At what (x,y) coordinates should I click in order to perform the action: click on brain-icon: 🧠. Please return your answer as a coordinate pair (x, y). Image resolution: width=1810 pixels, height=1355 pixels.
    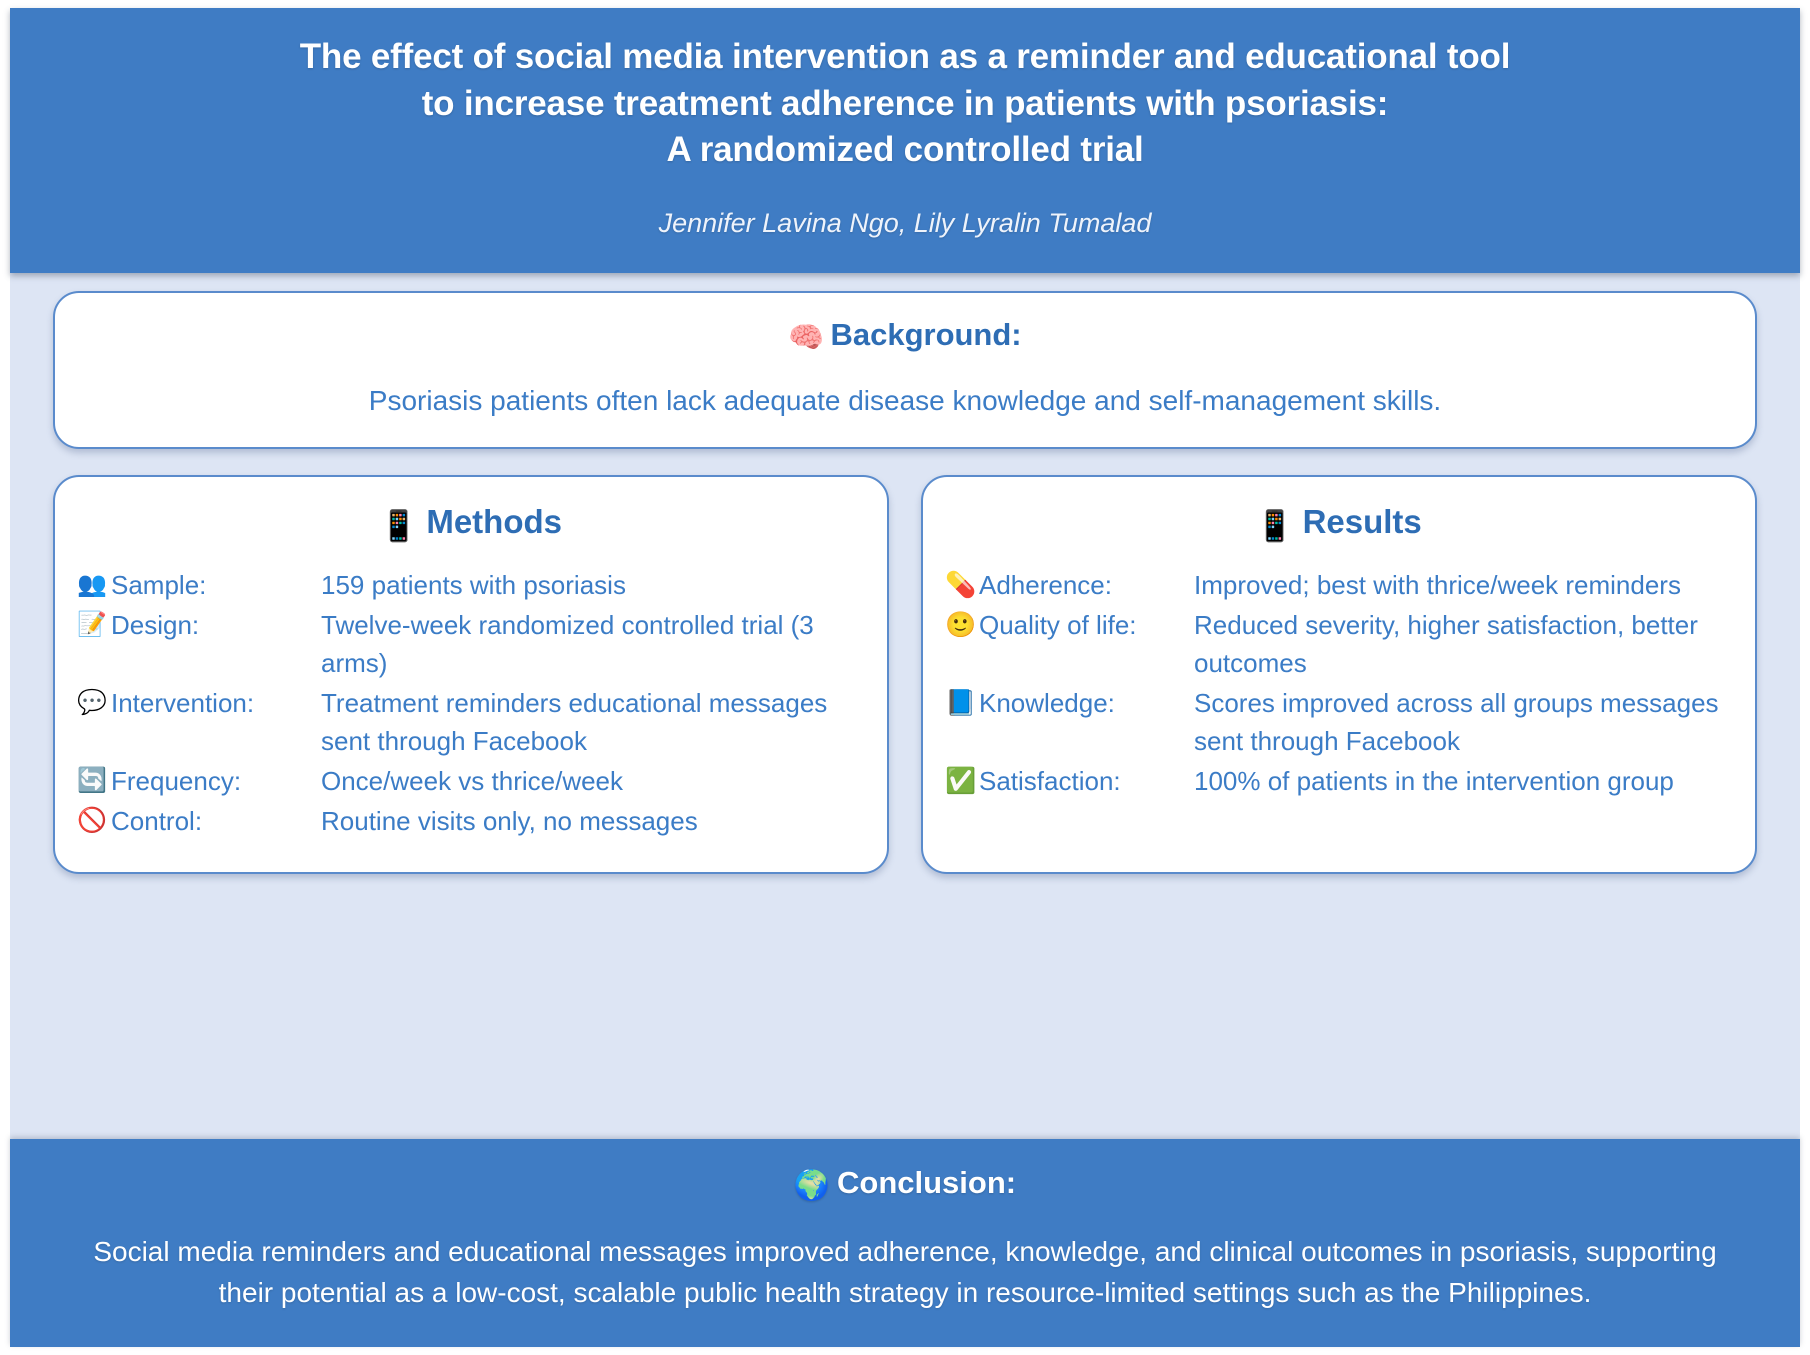
    Looking at the image, I should click on (806, 337).